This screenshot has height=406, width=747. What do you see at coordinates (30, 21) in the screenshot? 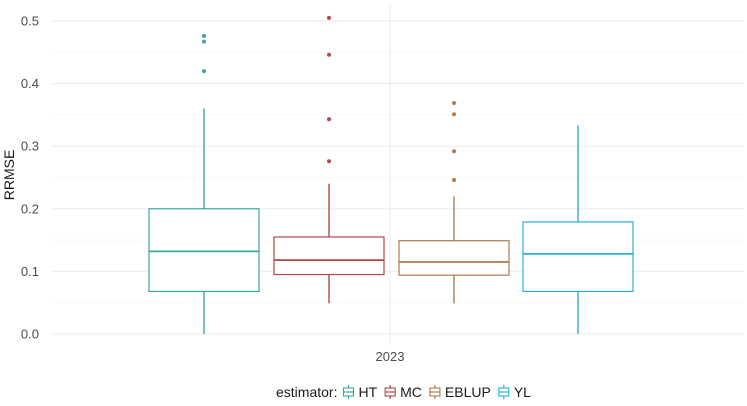
I see `y-tick-label: 0.5` at bounding box center [30, 21].